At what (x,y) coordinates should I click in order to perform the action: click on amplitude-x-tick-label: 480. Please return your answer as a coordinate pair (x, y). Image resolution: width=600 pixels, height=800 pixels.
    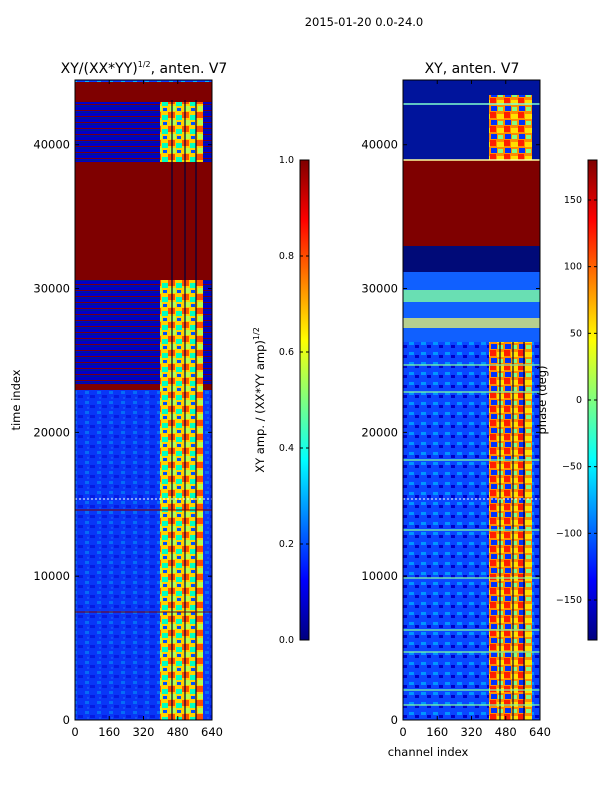
    Looking at the image, I should click on (178, 732).